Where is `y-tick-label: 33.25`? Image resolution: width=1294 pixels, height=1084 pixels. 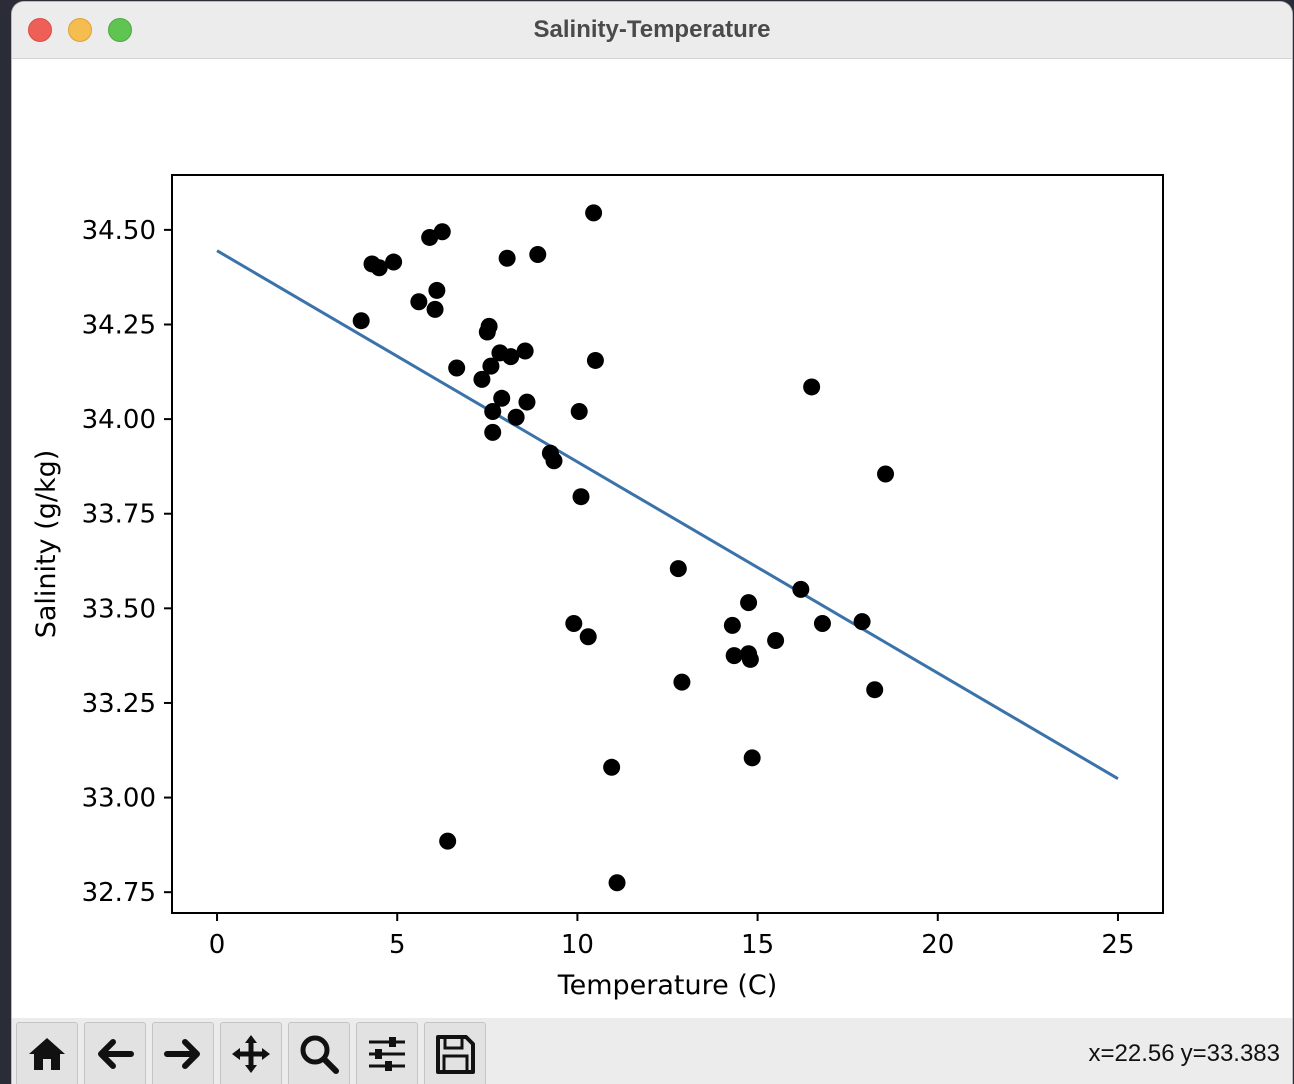 y-tick-label: 33.25 is located at coordinates (119, 704).